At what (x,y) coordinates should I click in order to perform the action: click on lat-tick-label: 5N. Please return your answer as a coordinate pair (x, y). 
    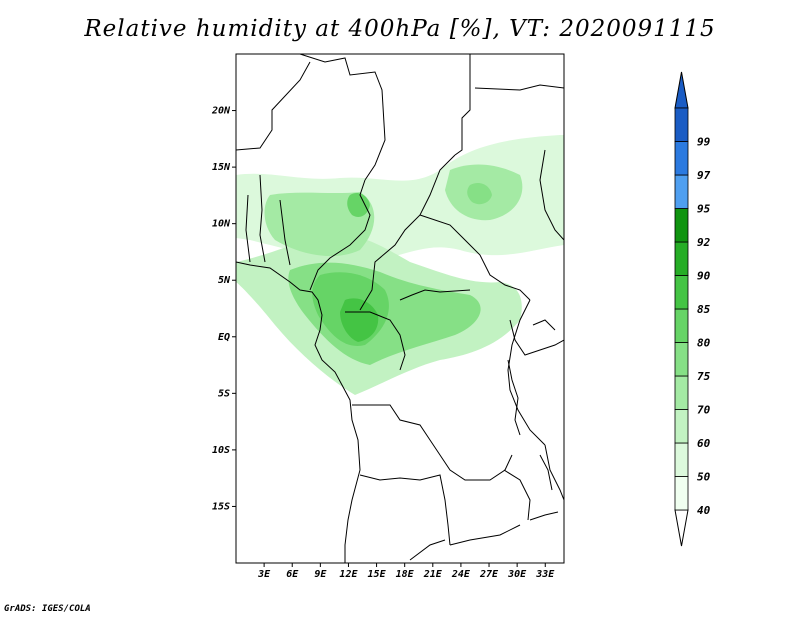
    Looking at the image, I should click on (224, 280).